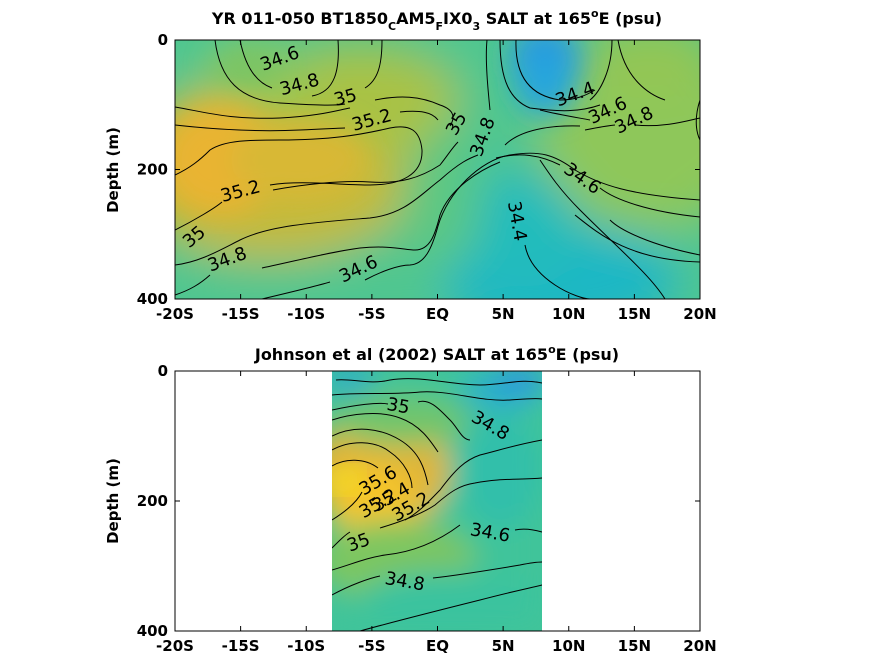 This screenshot has width=875, height=656. What do you see at coordinates (152, 170) in the screenshot?
I see `top-y-tick-label: 200` at bounding box center [152, 170].